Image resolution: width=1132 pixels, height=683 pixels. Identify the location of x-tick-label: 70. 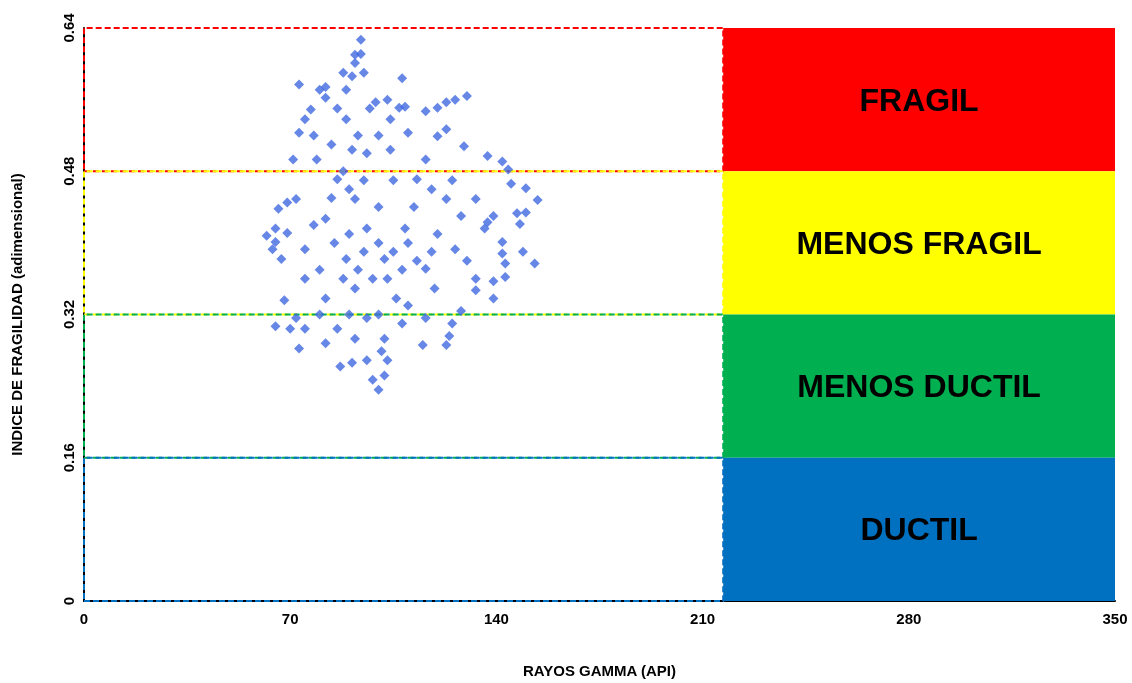
(290, 618).